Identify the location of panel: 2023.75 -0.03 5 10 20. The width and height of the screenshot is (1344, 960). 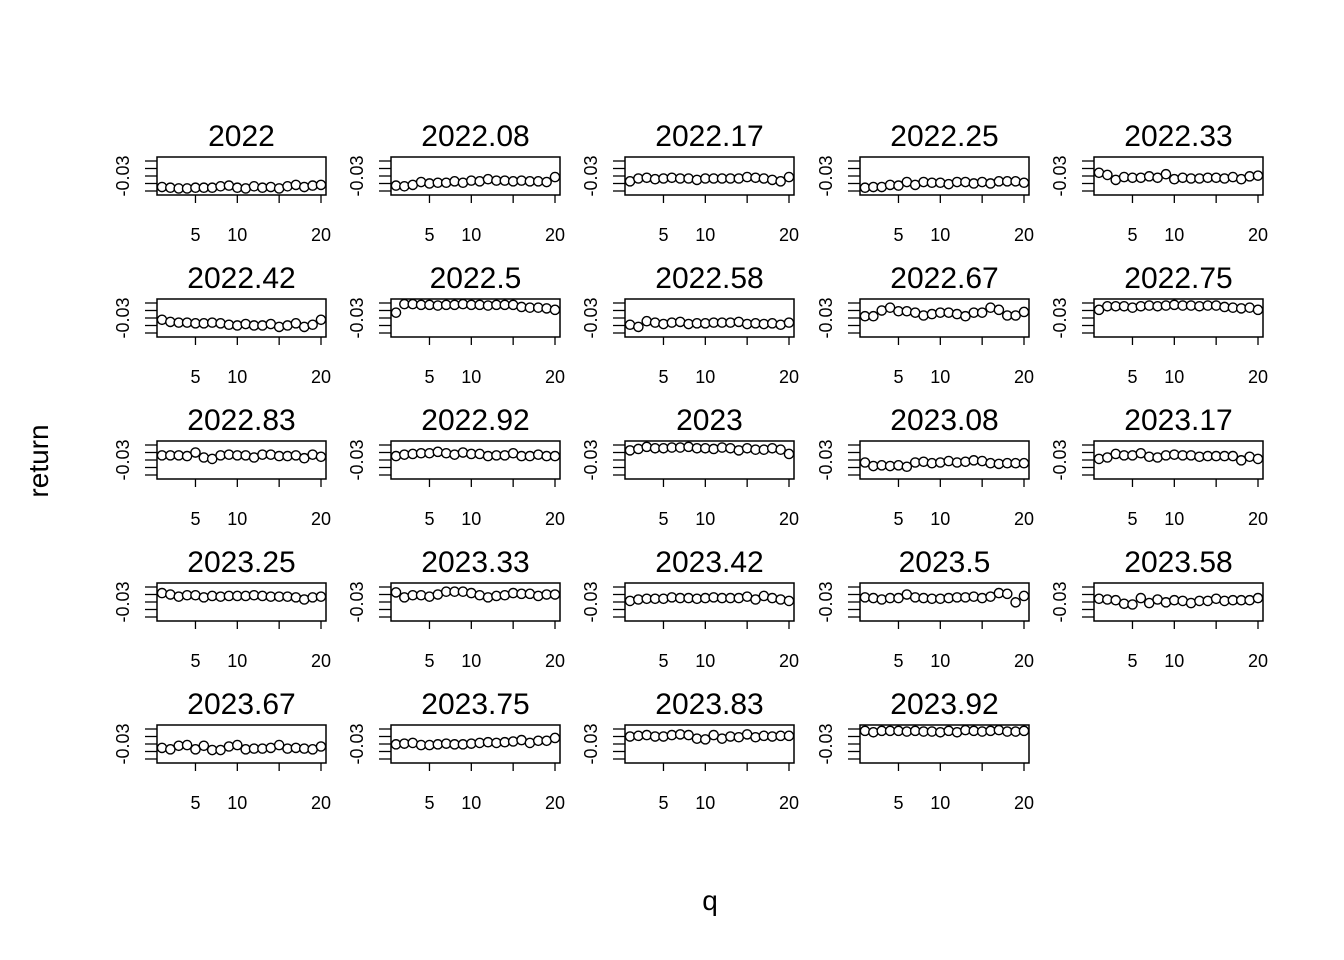
(456, 750).